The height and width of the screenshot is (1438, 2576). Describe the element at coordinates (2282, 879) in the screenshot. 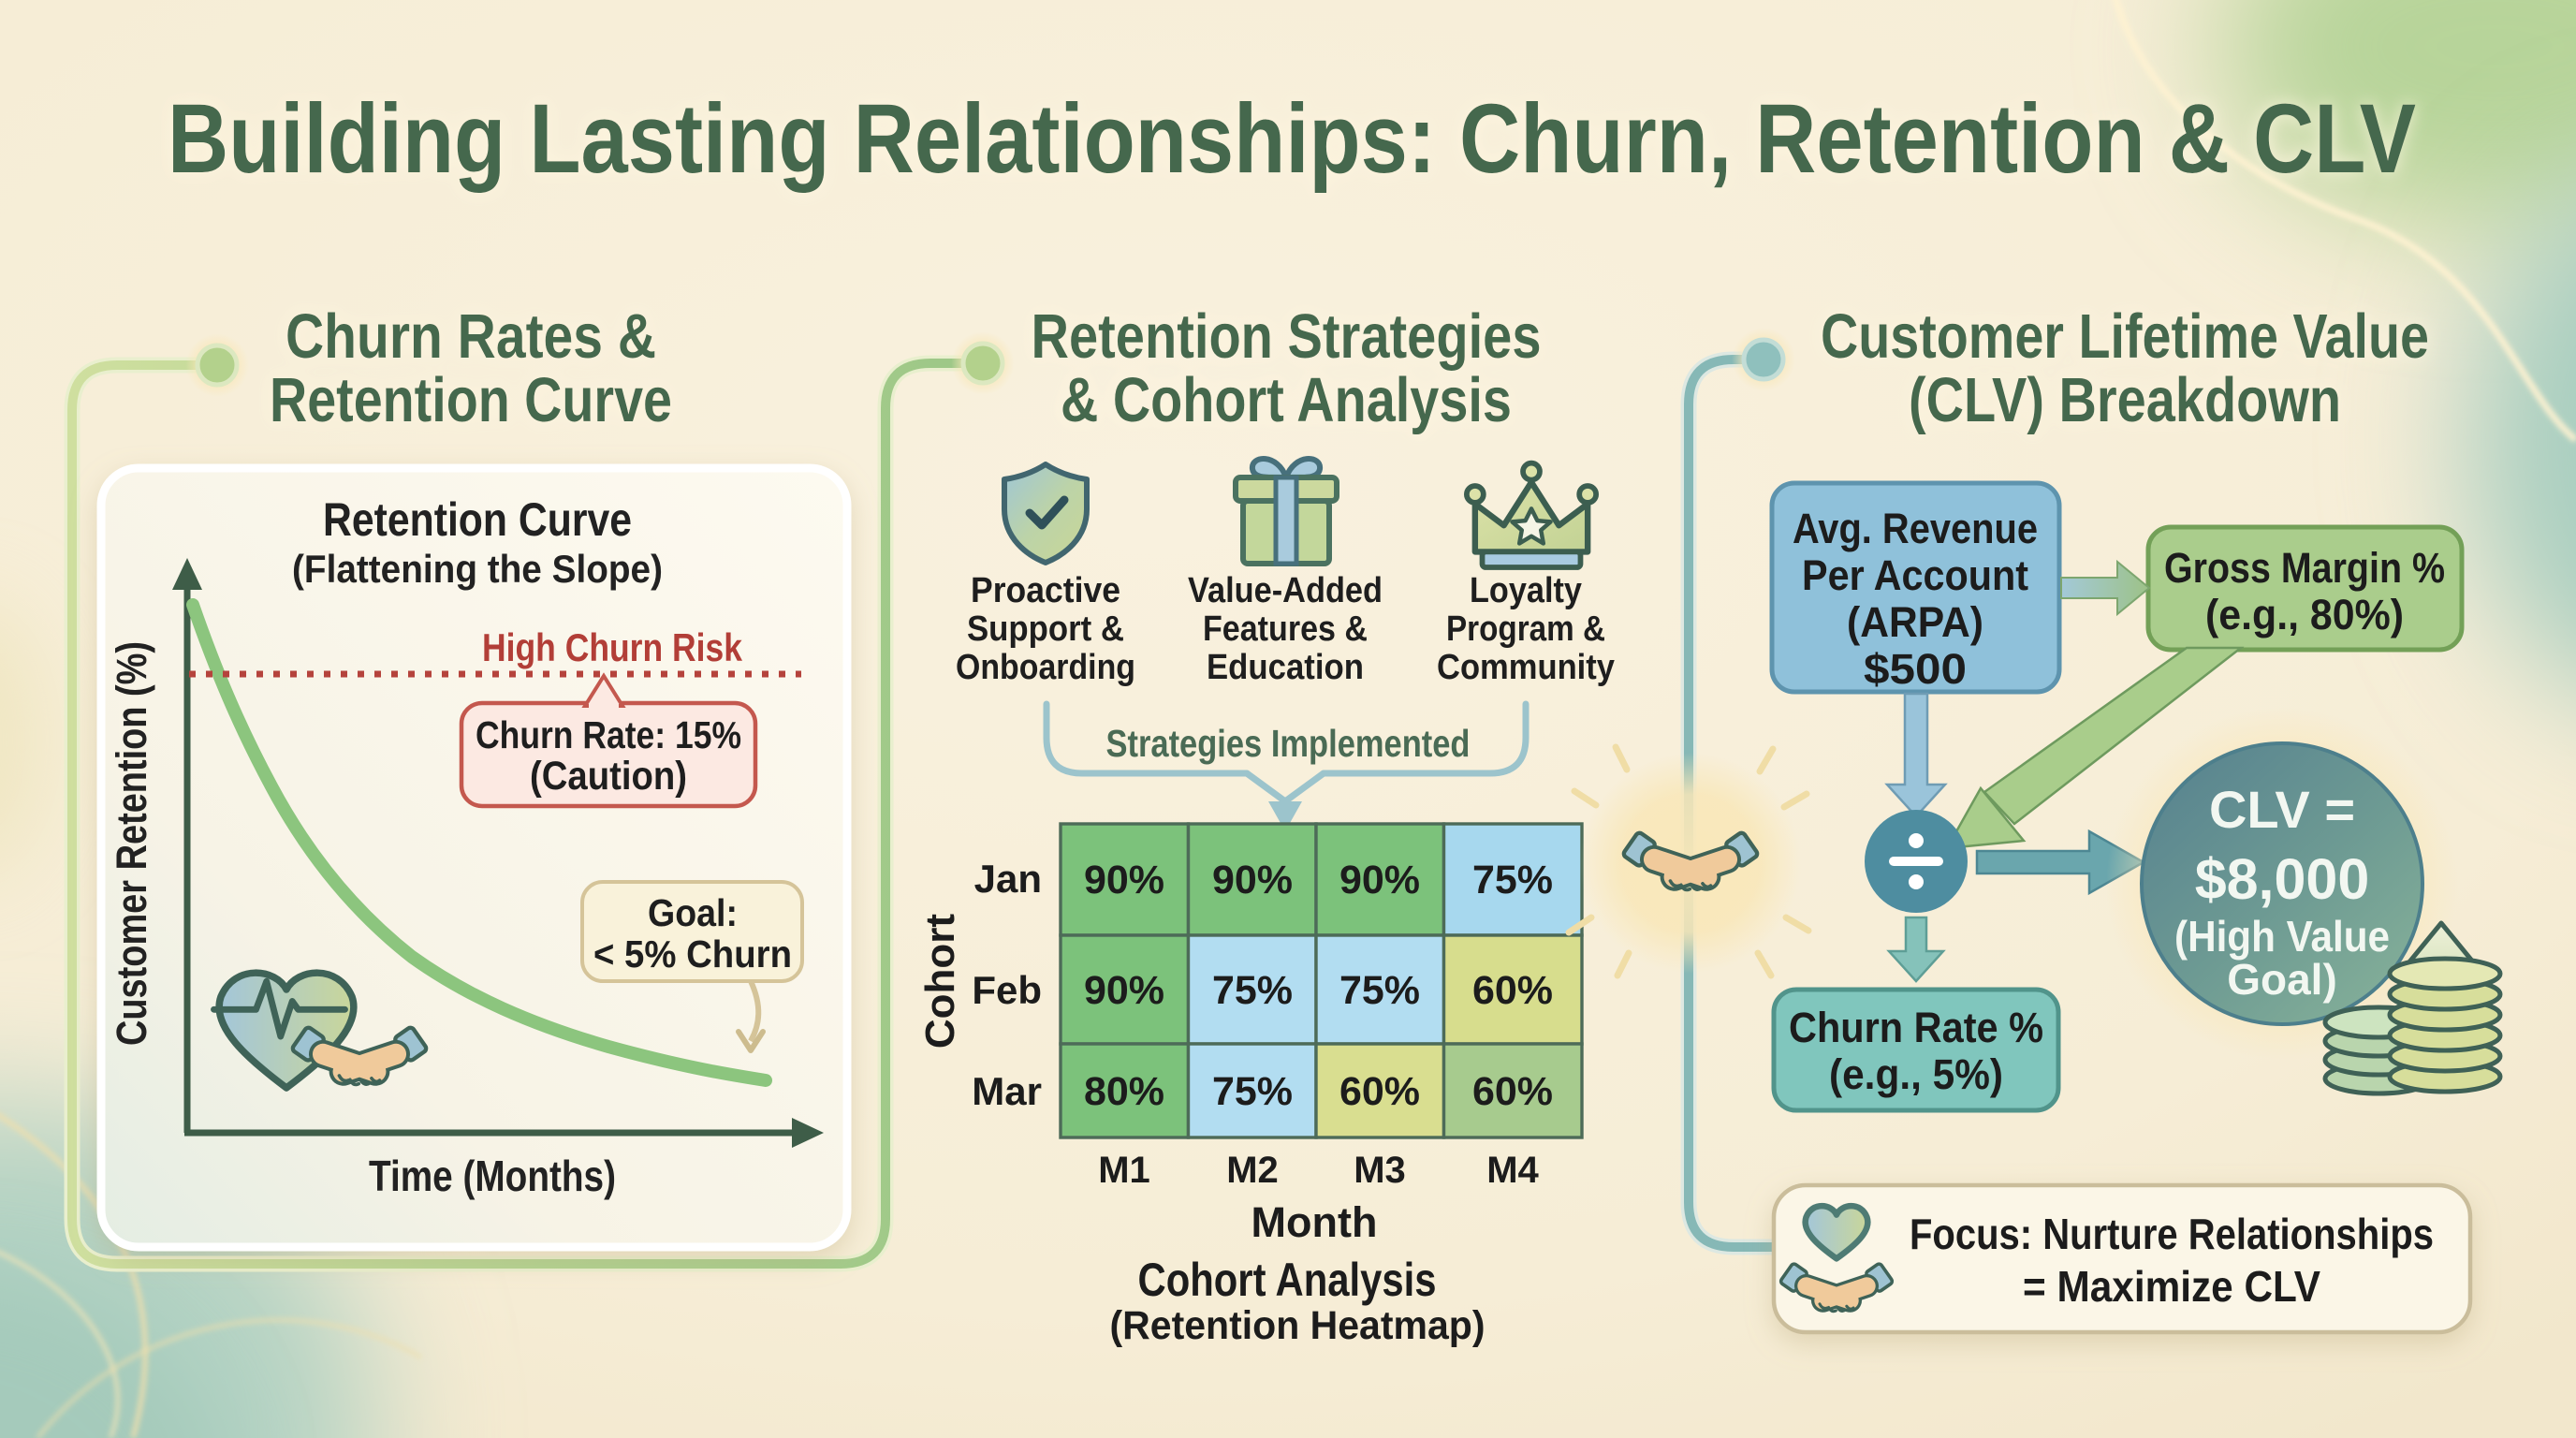

I see `svg-text: $8,000` at that location.